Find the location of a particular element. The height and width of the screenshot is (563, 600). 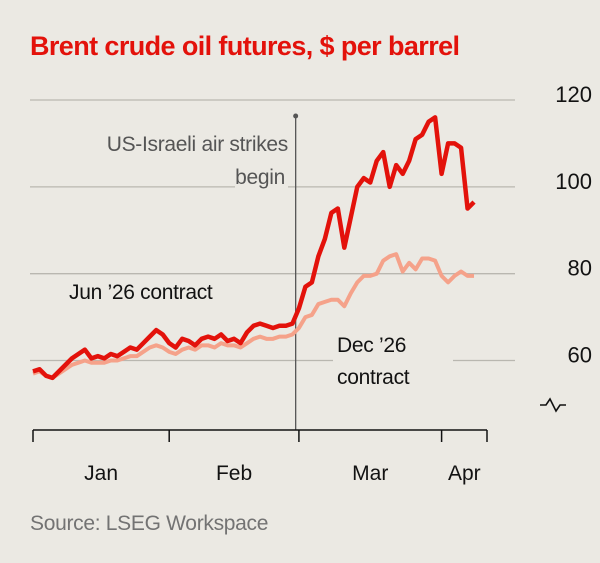

x-tick-label: Feb is located at coordinates (234, 473).